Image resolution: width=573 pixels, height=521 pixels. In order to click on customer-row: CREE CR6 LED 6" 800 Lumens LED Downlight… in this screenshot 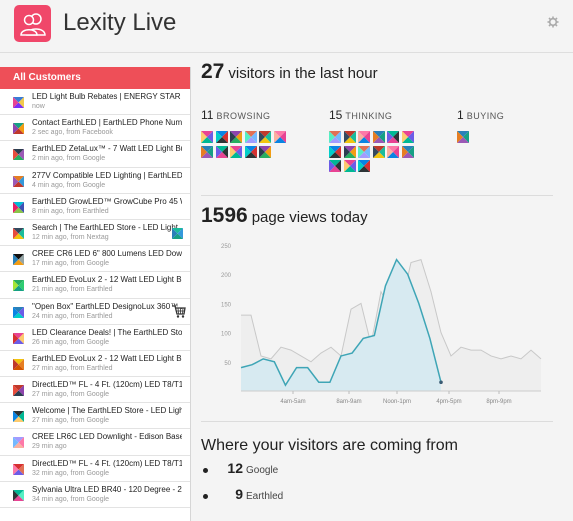, I will do `click(95, 259)`.